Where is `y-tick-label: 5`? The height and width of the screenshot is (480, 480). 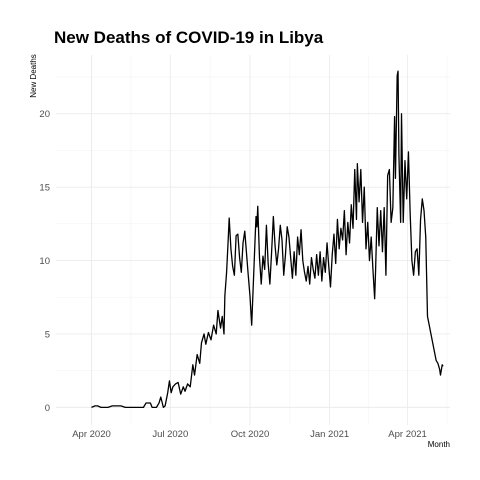
y-tick-label: 5 is located at coordinates (47, 334).